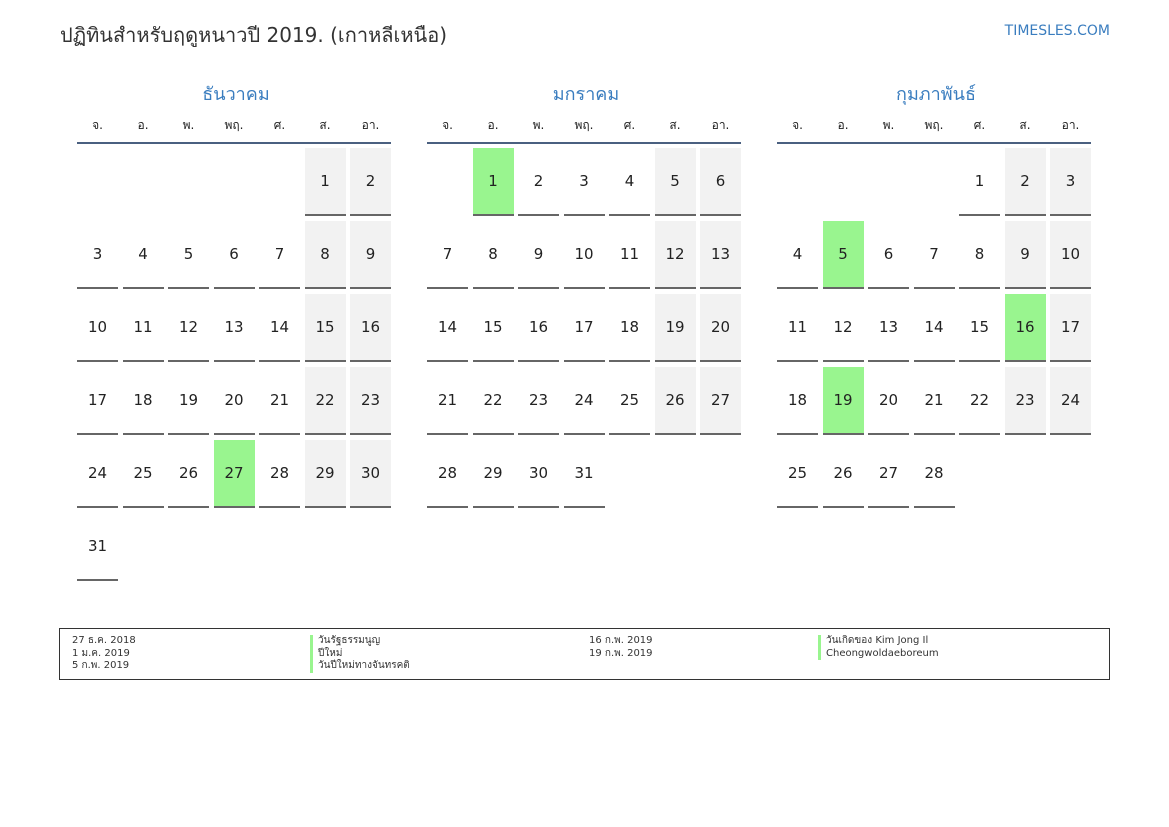 This screenshot has height=827, width=1169. Describe the element at coordinates (878, 653) in the screenshot. I see `legend-holiday-name: Cheongwoldaeboreum` at that location.